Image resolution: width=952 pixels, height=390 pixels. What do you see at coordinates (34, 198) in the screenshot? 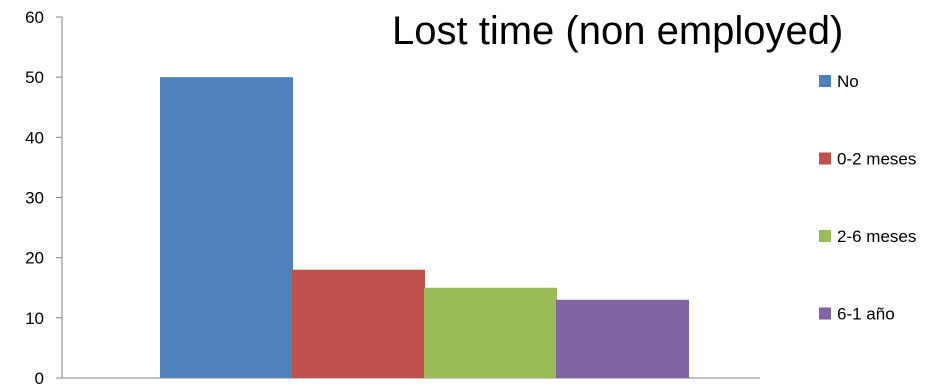
I see `y-tick-label: 30` at bounding box center [34, 198].